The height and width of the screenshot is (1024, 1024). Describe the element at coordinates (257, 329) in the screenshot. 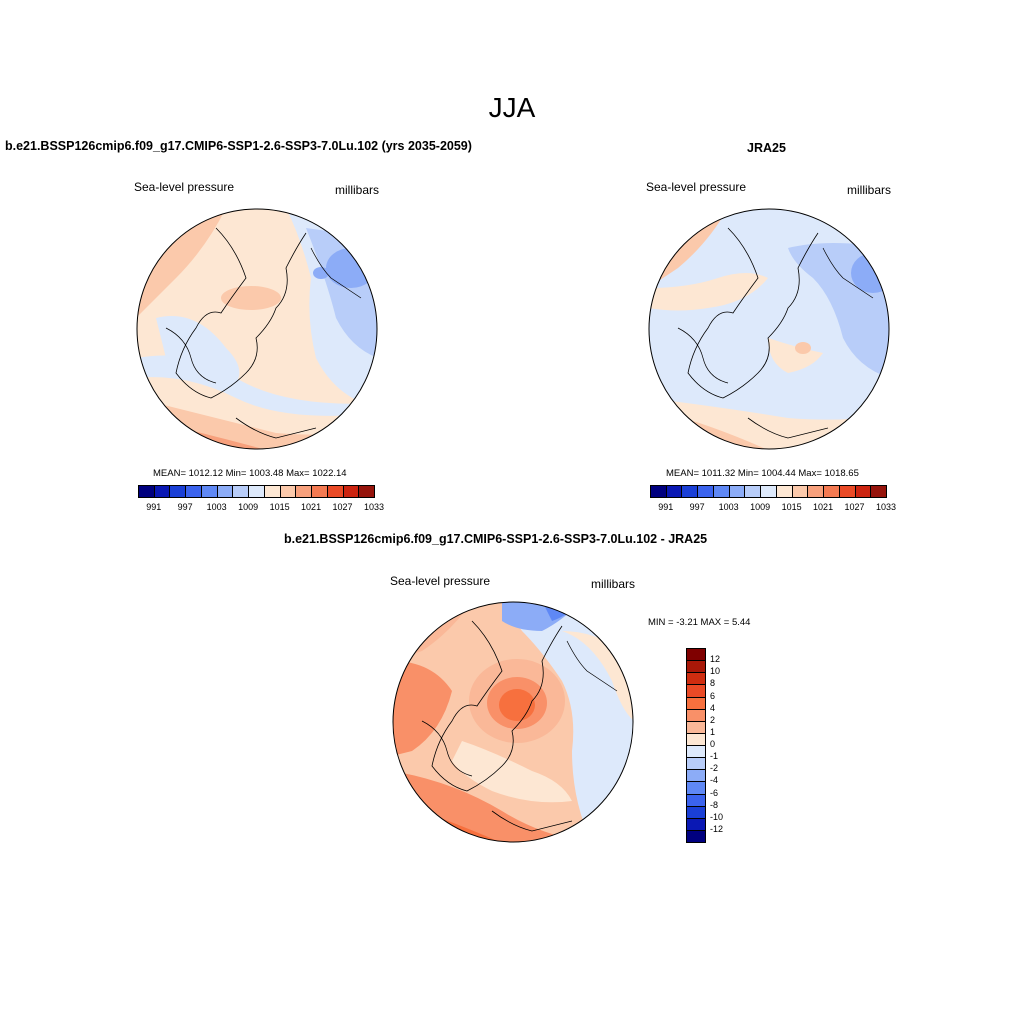

I see `model-polar-map` at that location.